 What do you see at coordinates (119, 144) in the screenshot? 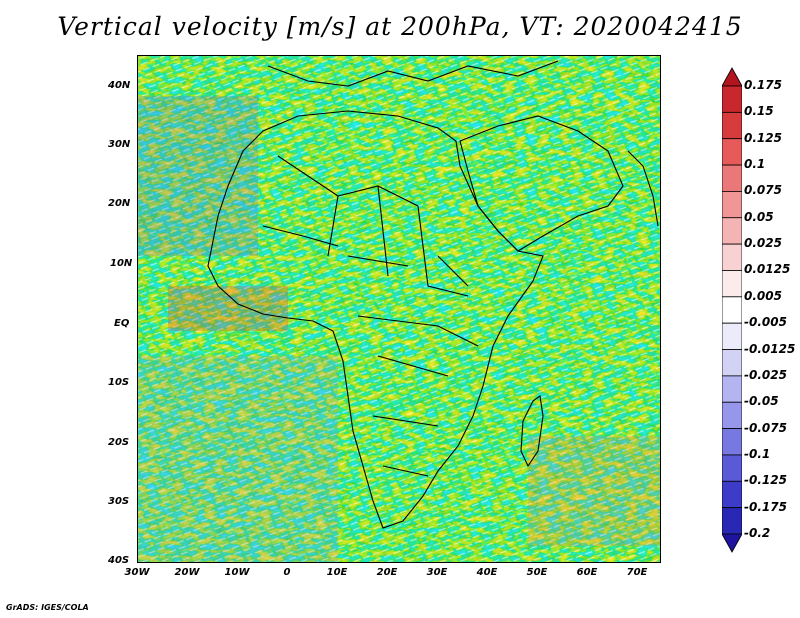
I see `y-tick-label: 30N` at bounding box center [119, 144].